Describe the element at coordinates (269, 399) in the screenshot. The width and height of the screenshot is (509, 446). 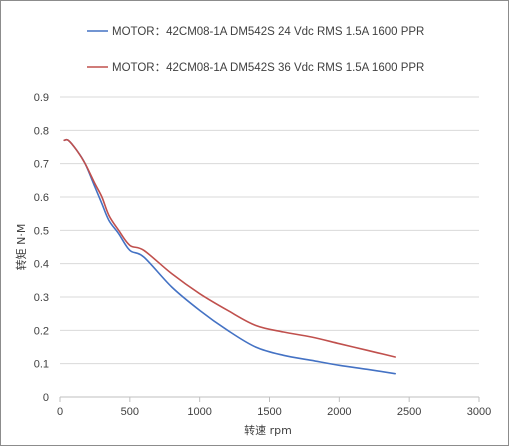
I see `axes` at that location.